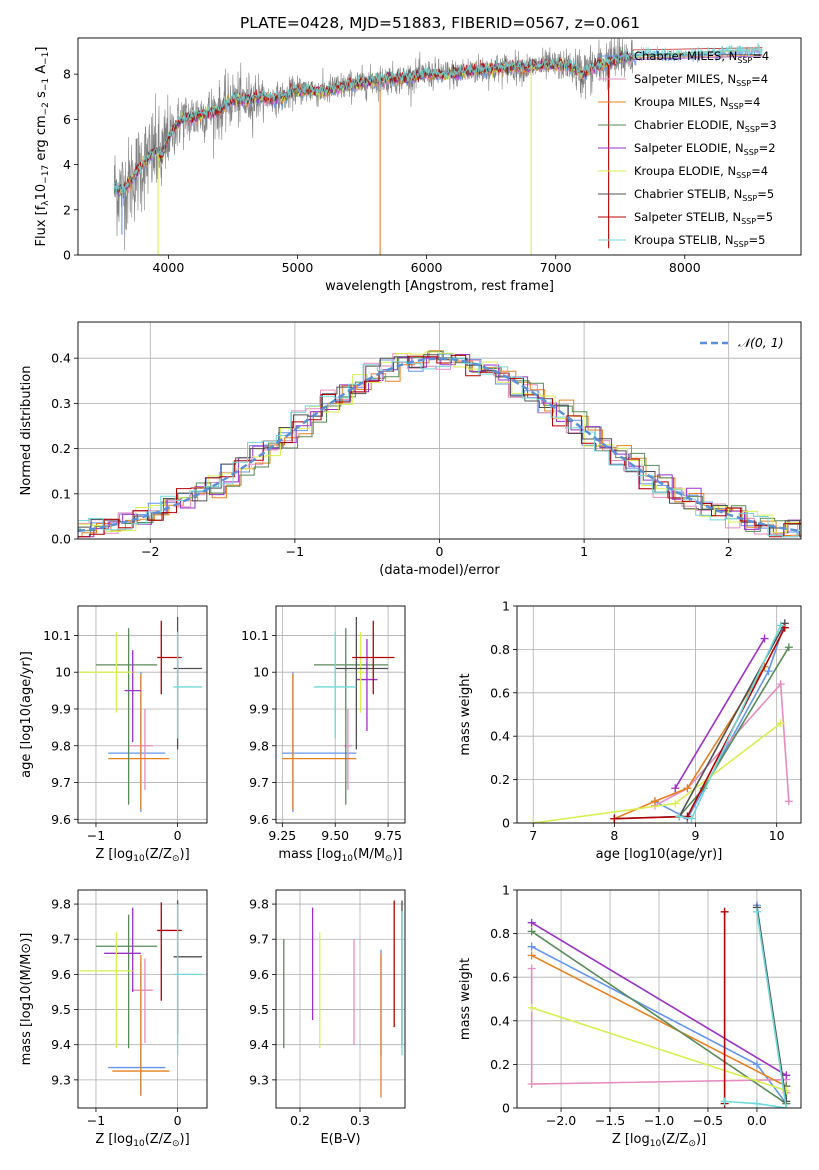 This screenshot has height=1170, width=819. Describe the element at coordinates (61, 1009) in the screenshot. I see `y-tick-label: 9.5` at that location.